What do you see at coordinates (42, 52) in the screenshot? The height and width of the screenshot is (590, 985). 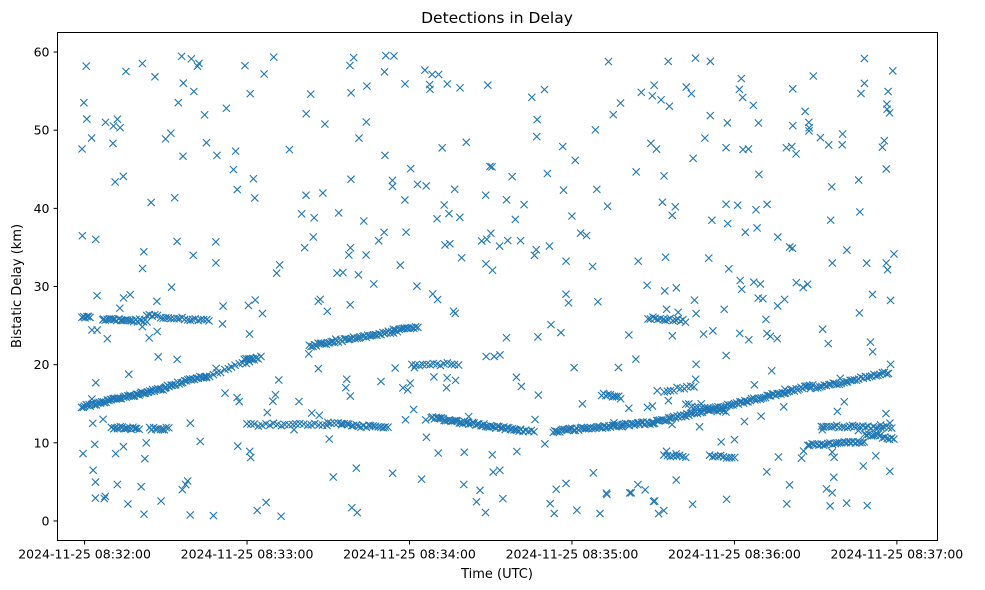 I see `y-tick-label: 60` at bounding box center [42, 52].